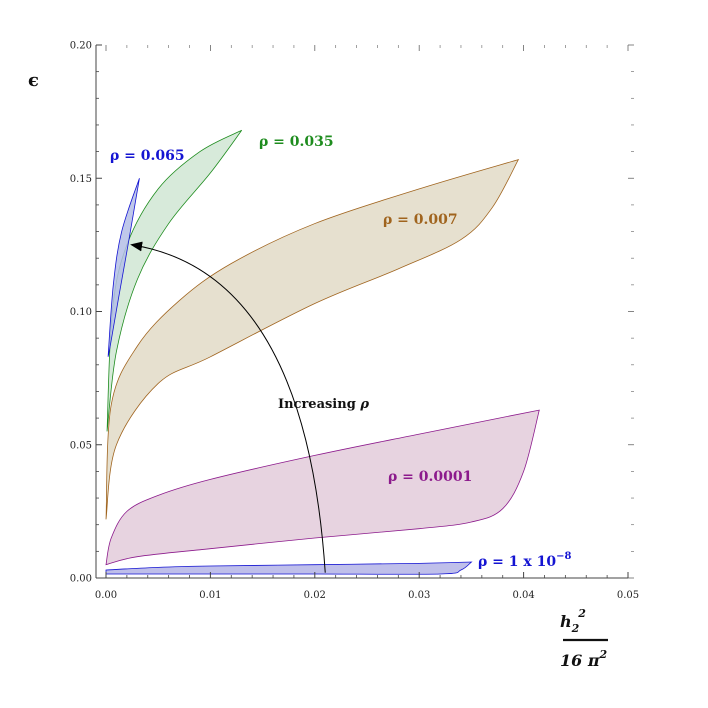 The image size is (708, 708). I want to click on y-axis-label: ϵ, so click(33, 80).